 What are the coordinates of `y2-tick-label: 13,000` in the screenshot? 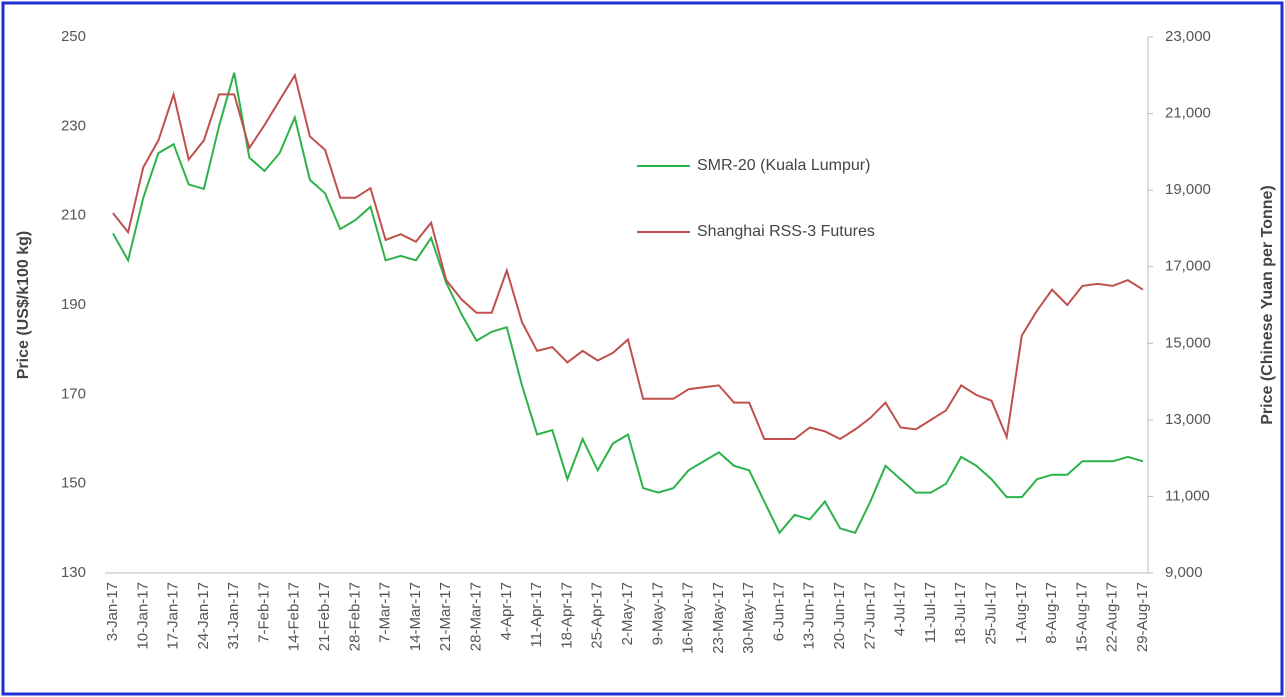 It's located at (1188, 419).